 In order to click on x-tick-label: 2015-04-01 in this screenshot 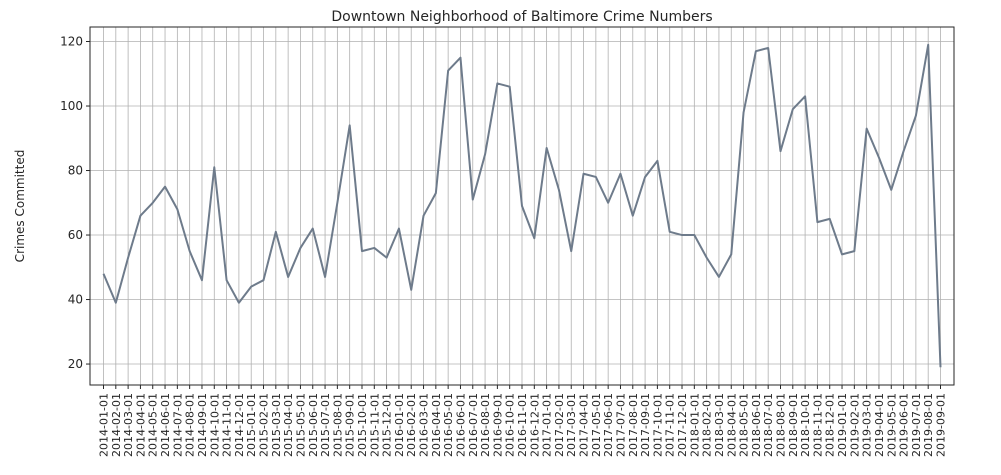, I will do `click(288, 425)`.